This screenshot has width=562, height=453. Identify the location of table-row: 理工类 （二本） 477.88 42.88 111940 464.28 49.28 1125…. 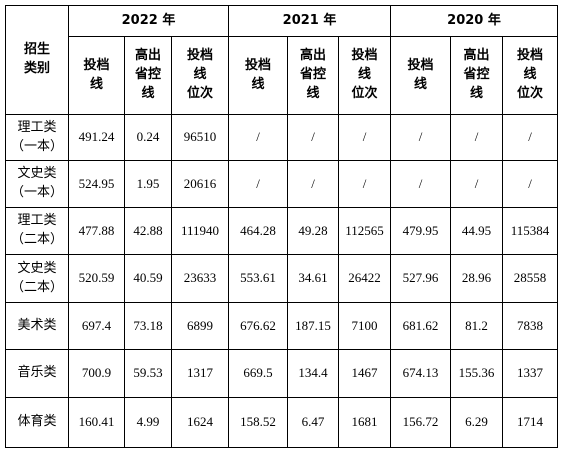
(282, 231).